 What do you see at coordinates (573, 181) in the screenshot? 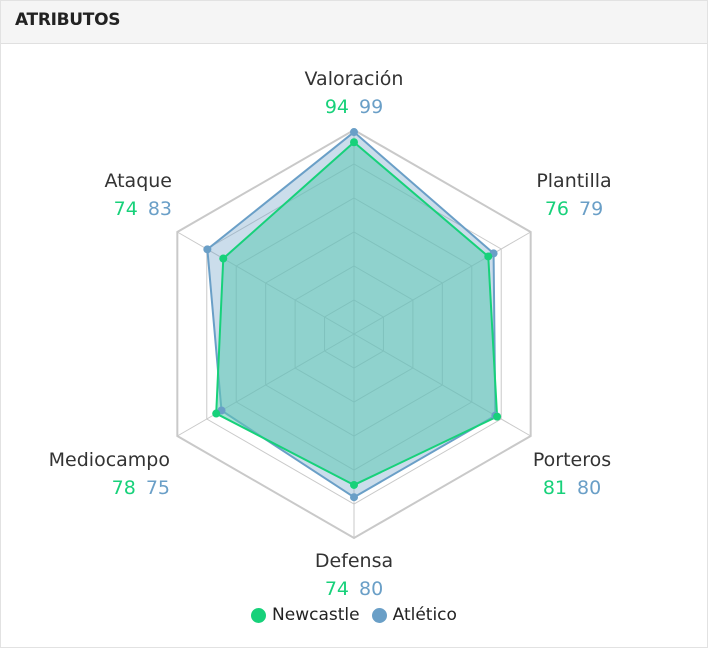
I see `axis-label: Plantilla` at bounding box center [573, 181].